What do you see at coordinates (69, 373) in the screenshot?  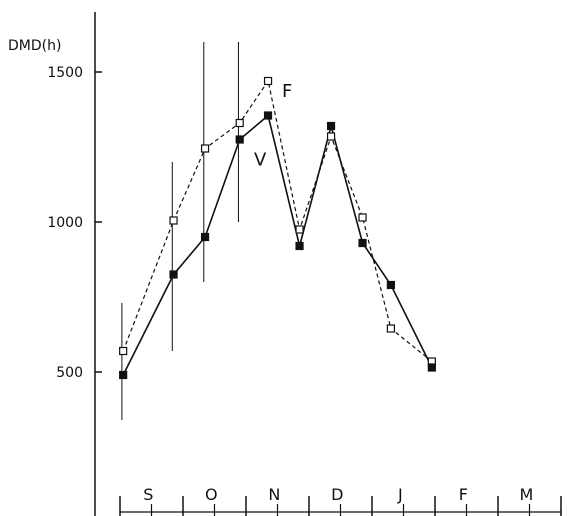 I see `y-tick-label: 500` at bounding box center [69, 373].